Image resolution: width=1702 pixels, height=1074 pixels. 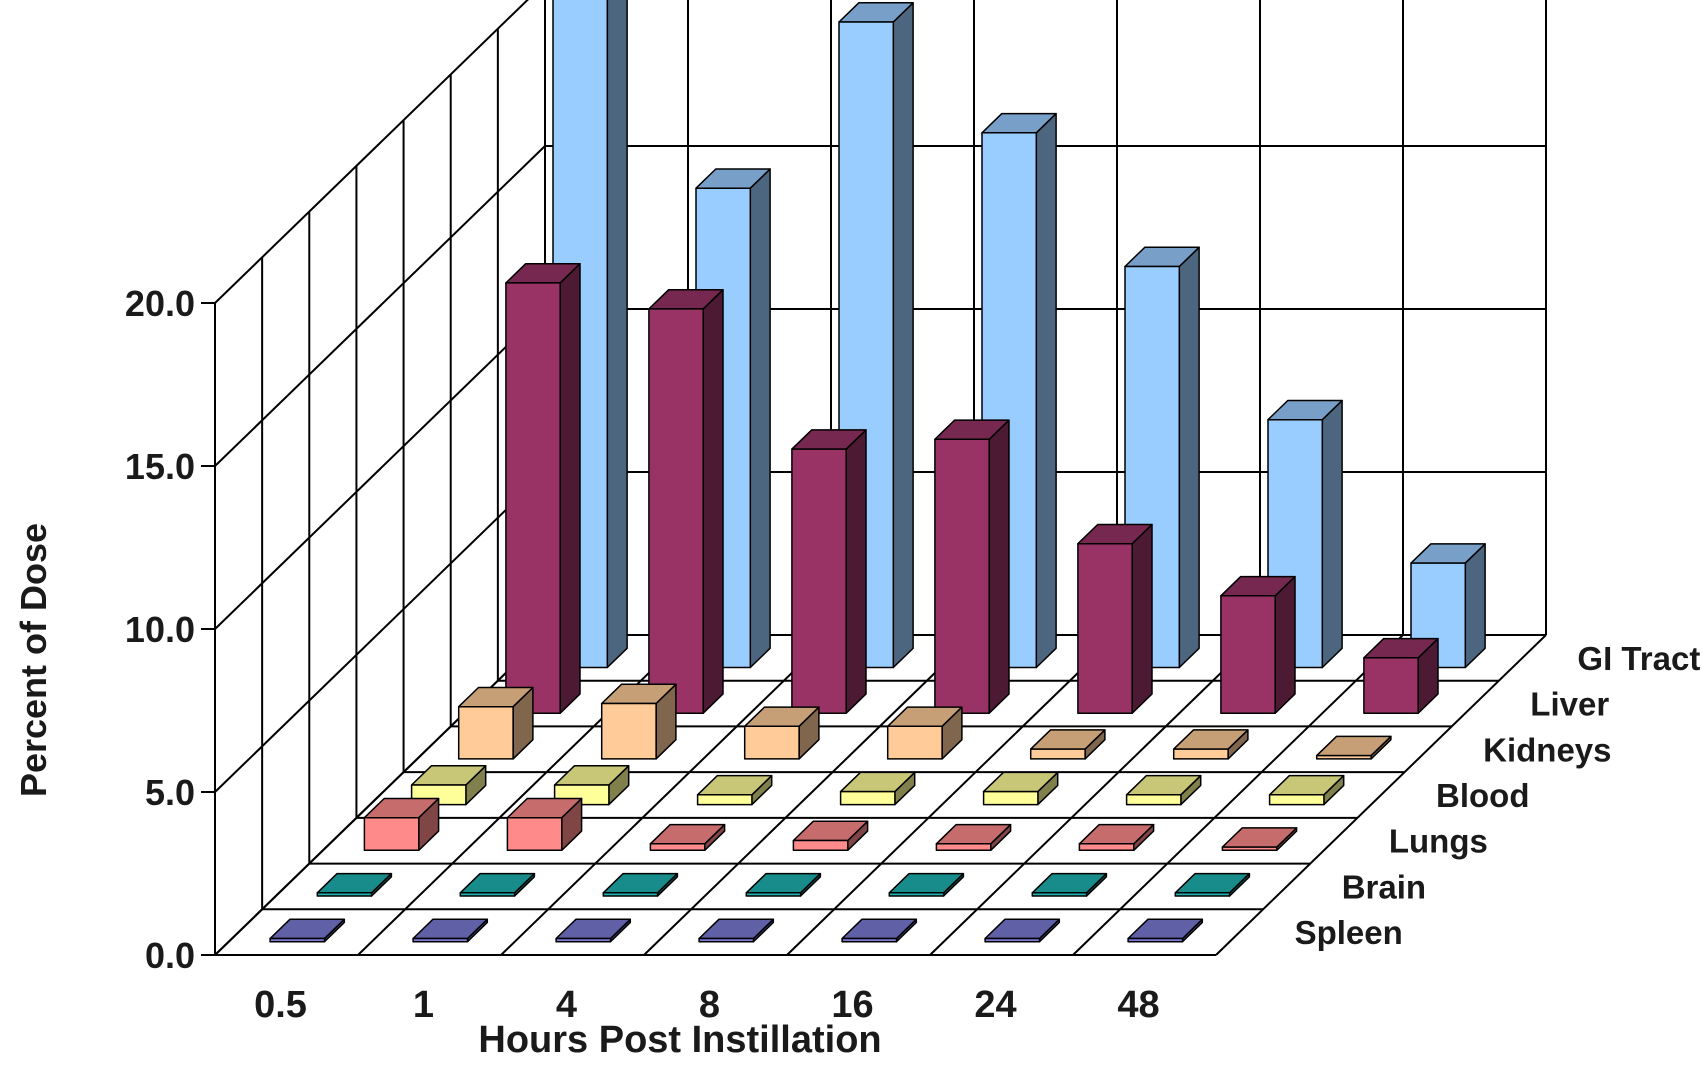 I want to click on y-axis-label: Percent of Dose, so click(x=33, y=660).